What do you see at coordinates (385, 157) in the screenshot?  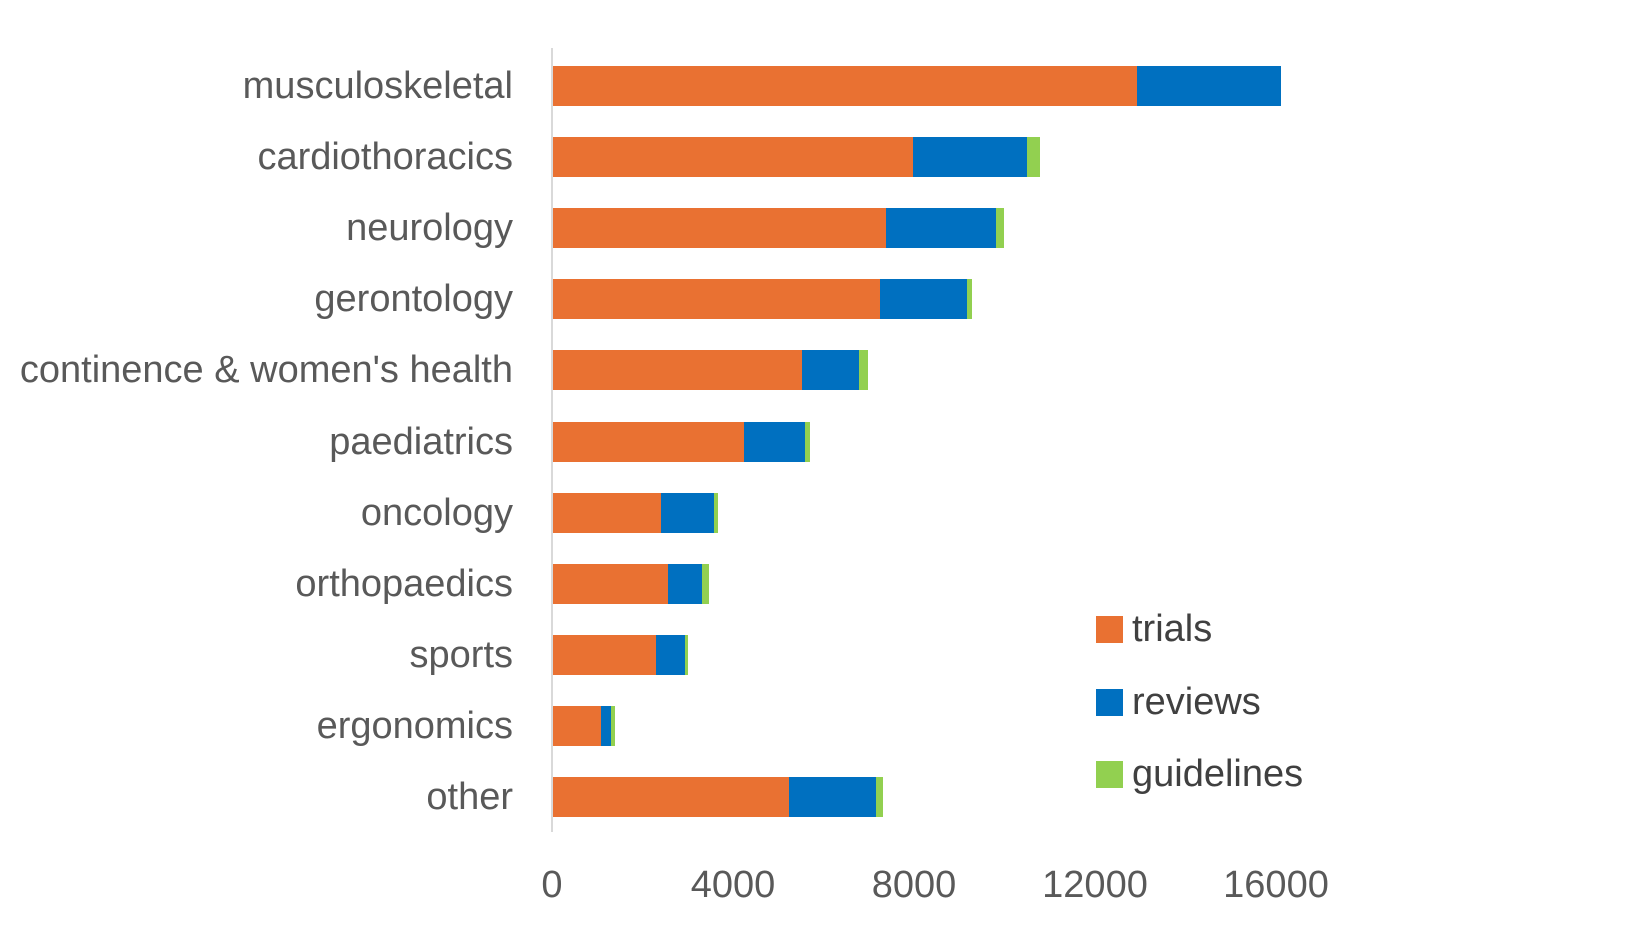 I see `category-label: cardiothoracics` at bounding box center [385, 157].